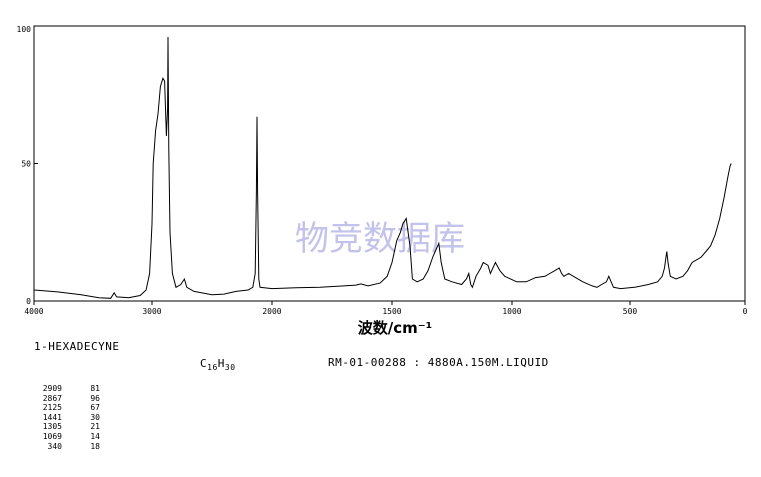 The width and height of the screenshot is (761, 477). I want to click on y-tick-label-1: 50, so click(26, 164).